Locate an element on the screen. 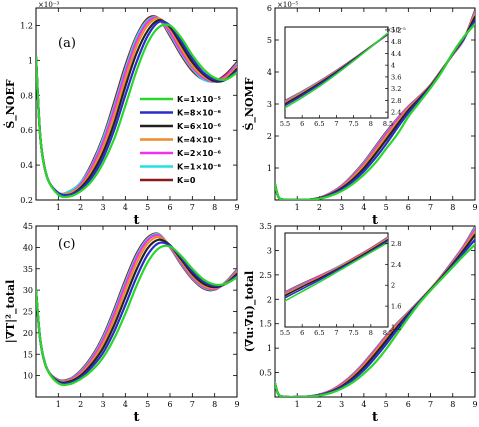 Image resolution: width=479 pixels, height=427 pixels. y-axis-label: (∇u:∇u)_total is located at coordinates (250, 311).